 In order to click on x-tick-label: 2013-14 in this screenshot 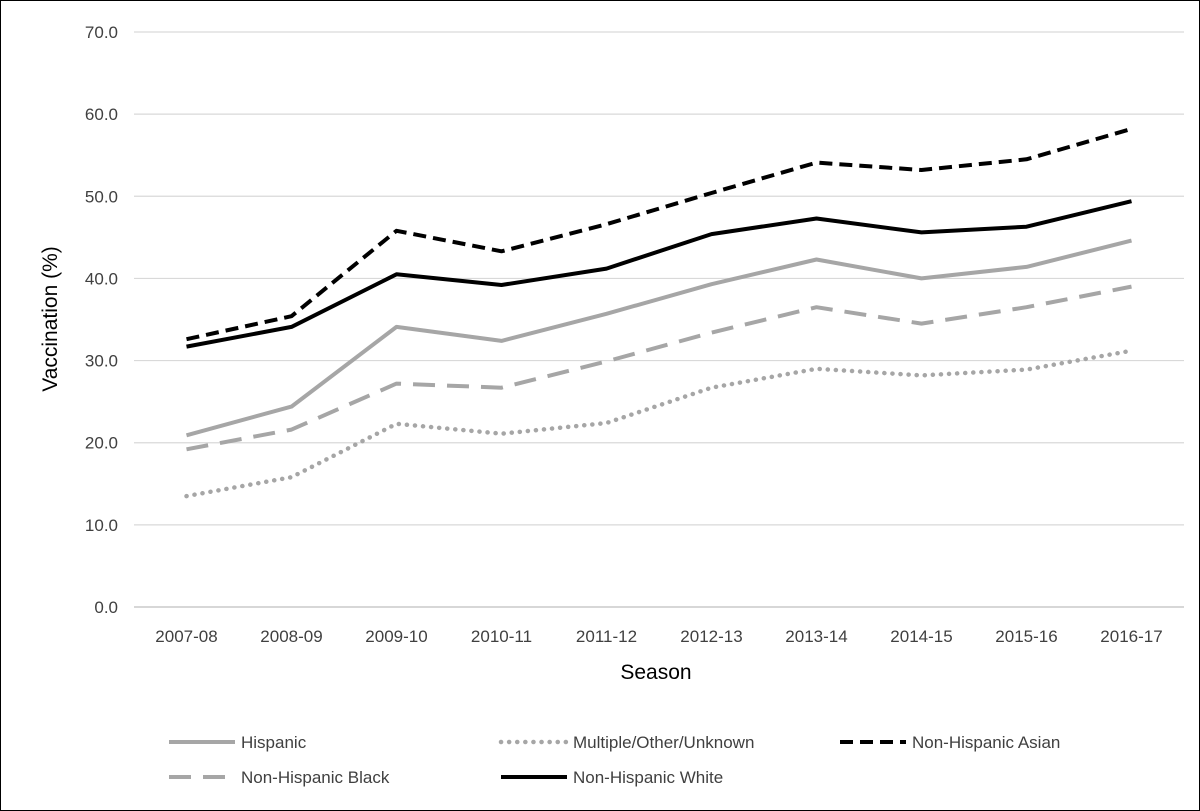, I will do `click(816, 636)`.